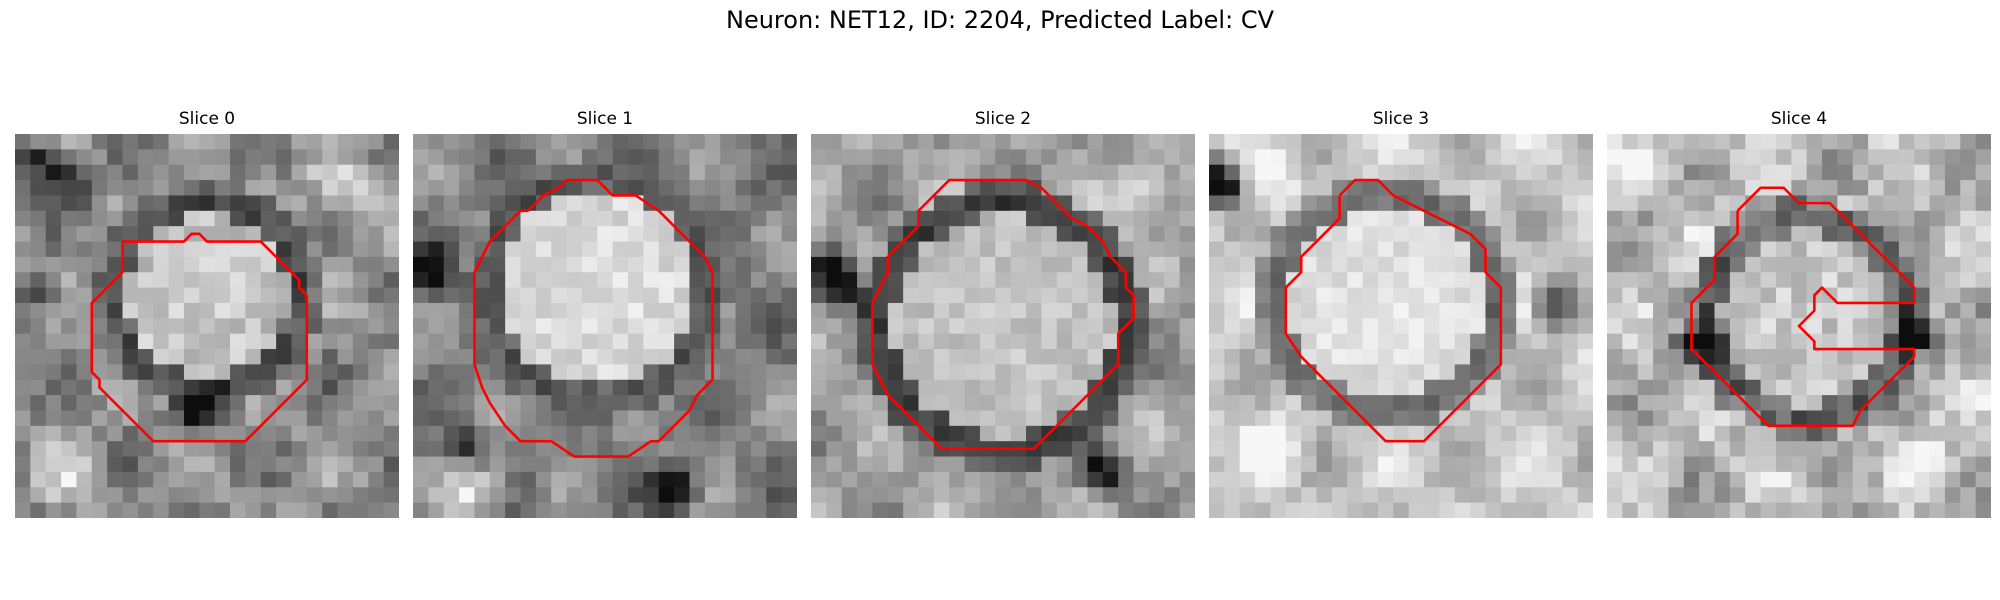 The height and width of the screenshot is (600, 2000). I want to click on slice-panel-3: Slice 3, so click(1401, 313).